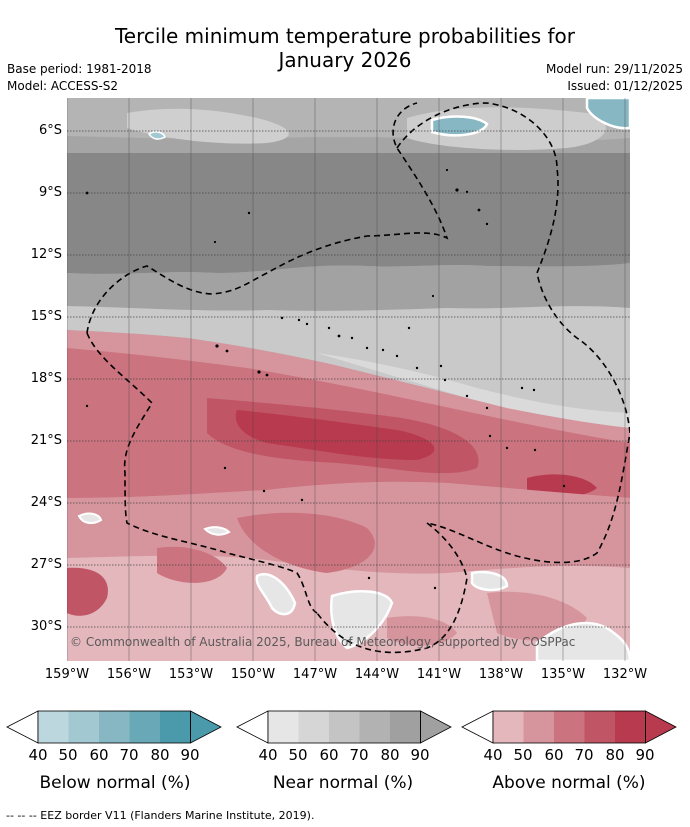 The image size is (690, 827). What do you see at coordinates (348, 287) in the screenshot?
I see `near-normal-band-mid` at bounding box center [348, 287].